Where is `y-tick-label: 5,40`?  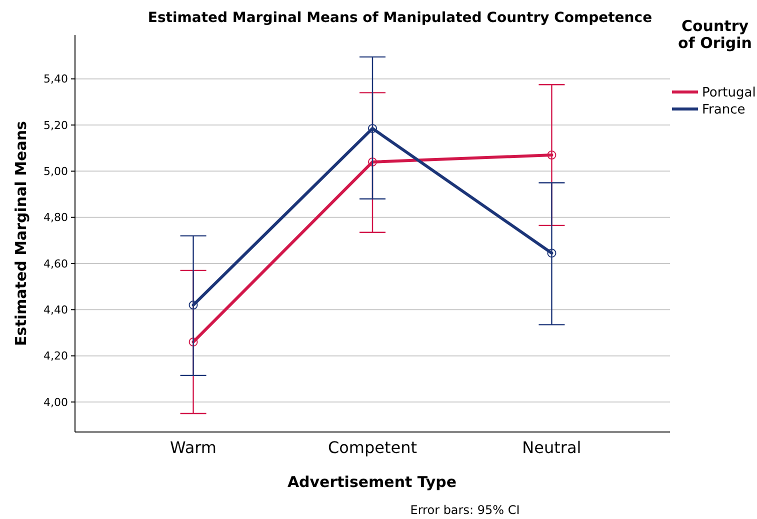 y-tick-label: 5,40 is located at coordinates (56, 79).